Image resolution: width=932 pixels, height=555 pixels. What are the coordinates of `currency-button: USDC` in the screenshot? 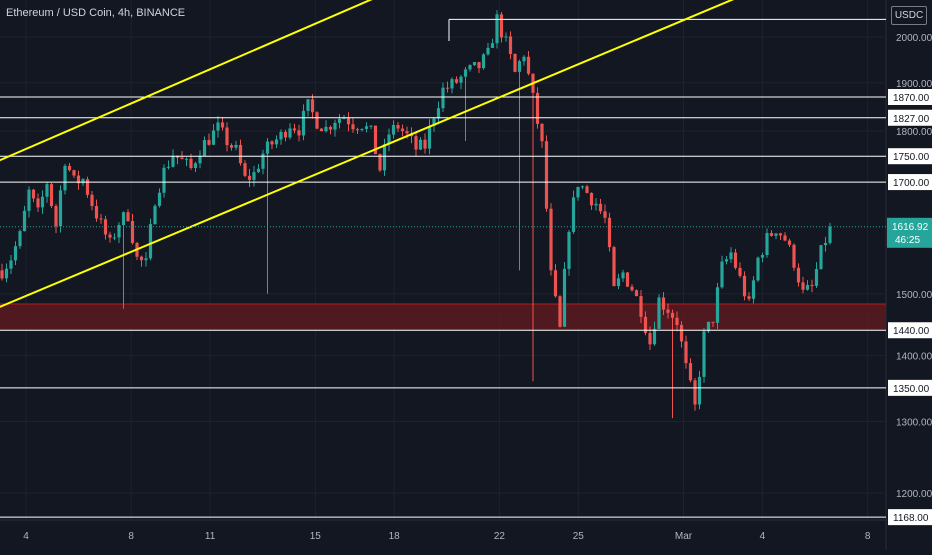 It's located at (909, 15).